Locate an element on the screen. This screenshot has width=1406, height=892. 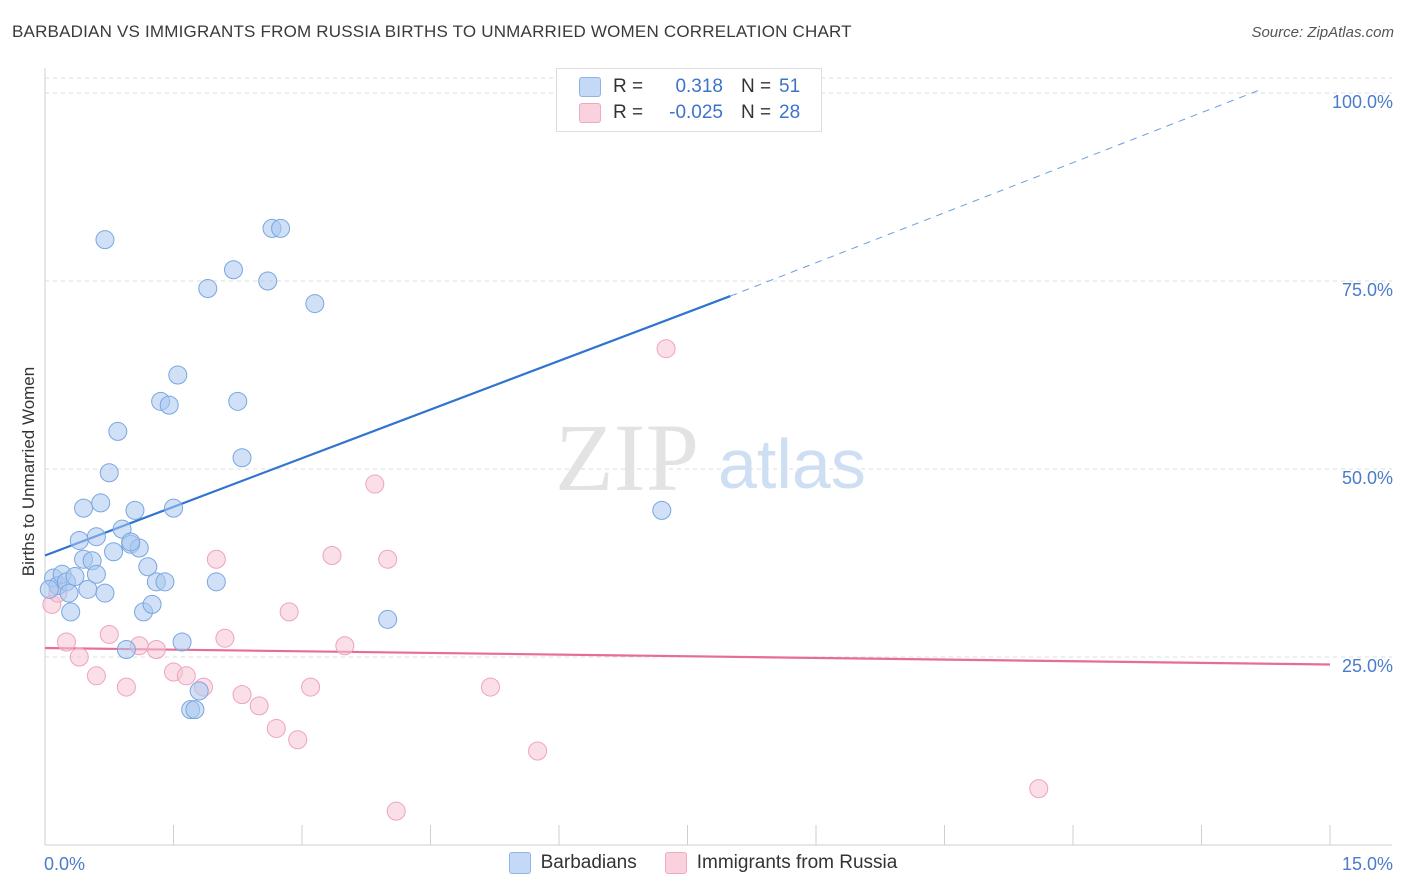
series-legend: Barbadians Immigrants from Russia is located at coordinates (703, 863).